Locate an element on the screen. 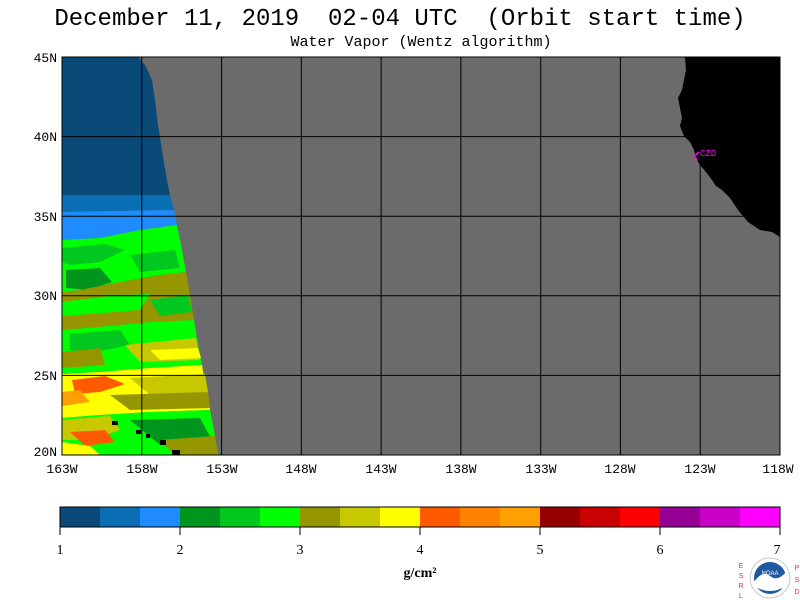 Image resolution: width=800 pixels, height=600 pixels. station-marker is located at coordinates (696, 156).